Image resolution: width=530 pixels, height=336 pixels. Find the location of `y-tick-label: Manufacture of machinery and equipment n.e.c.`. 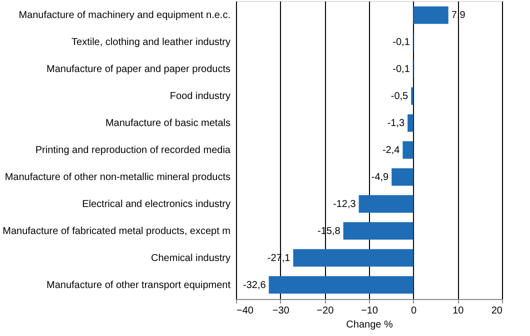

y-tick-label: Manufacture of machinery and equipment n.e.c. is located at coordinates (124, 16).